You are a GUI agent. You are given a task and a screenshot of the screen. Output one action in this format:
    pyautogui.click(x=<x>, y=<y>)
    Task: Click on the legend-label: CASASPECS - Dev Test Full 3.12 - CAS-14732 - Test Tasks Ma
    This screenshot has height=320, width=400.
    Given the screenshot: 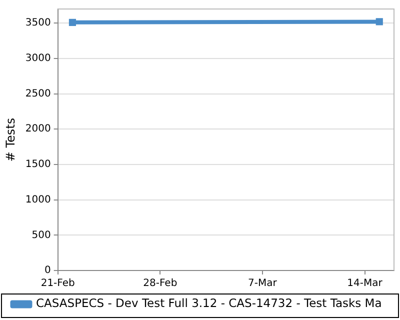 What is the action you would take?
    pyautogui.click(x=209, y=303)
    